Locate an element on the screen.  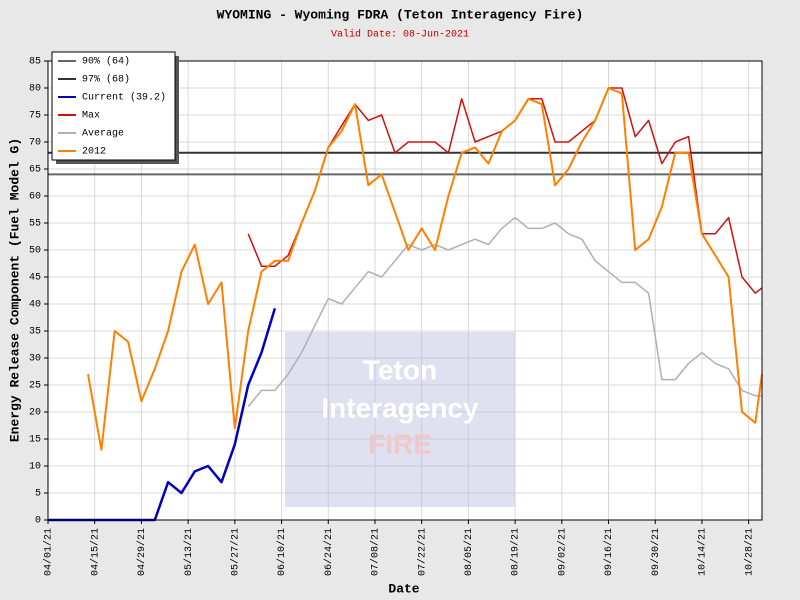
watermark: Teton Interagency FIRE is located at coordinates (400, 419).